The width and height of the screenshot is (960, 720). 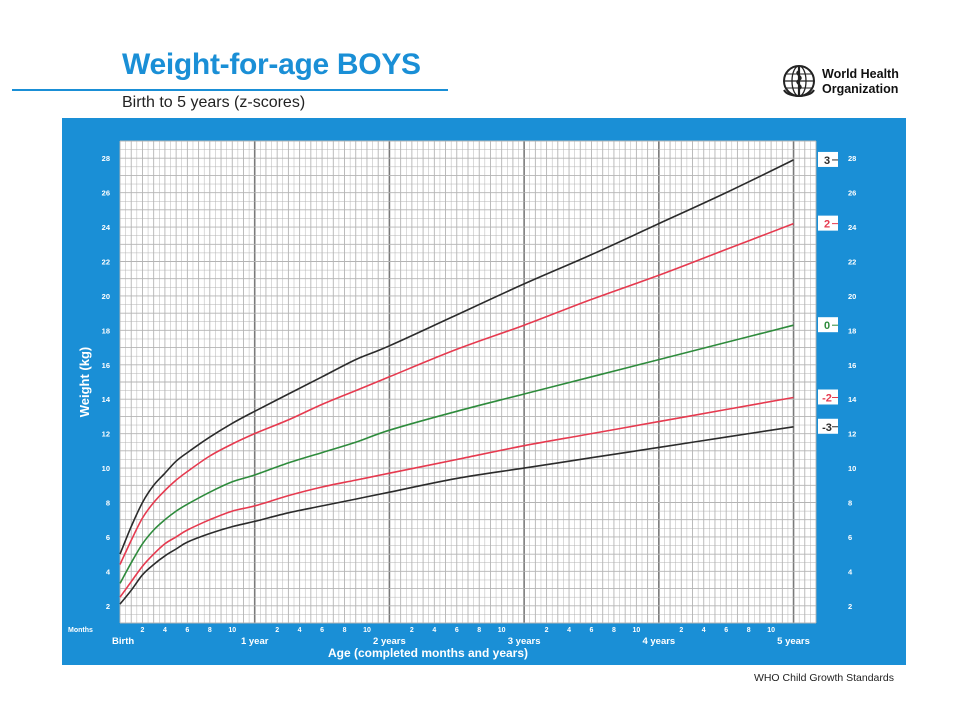 I want to click on series-label: 2, so click(x=827, y=225).